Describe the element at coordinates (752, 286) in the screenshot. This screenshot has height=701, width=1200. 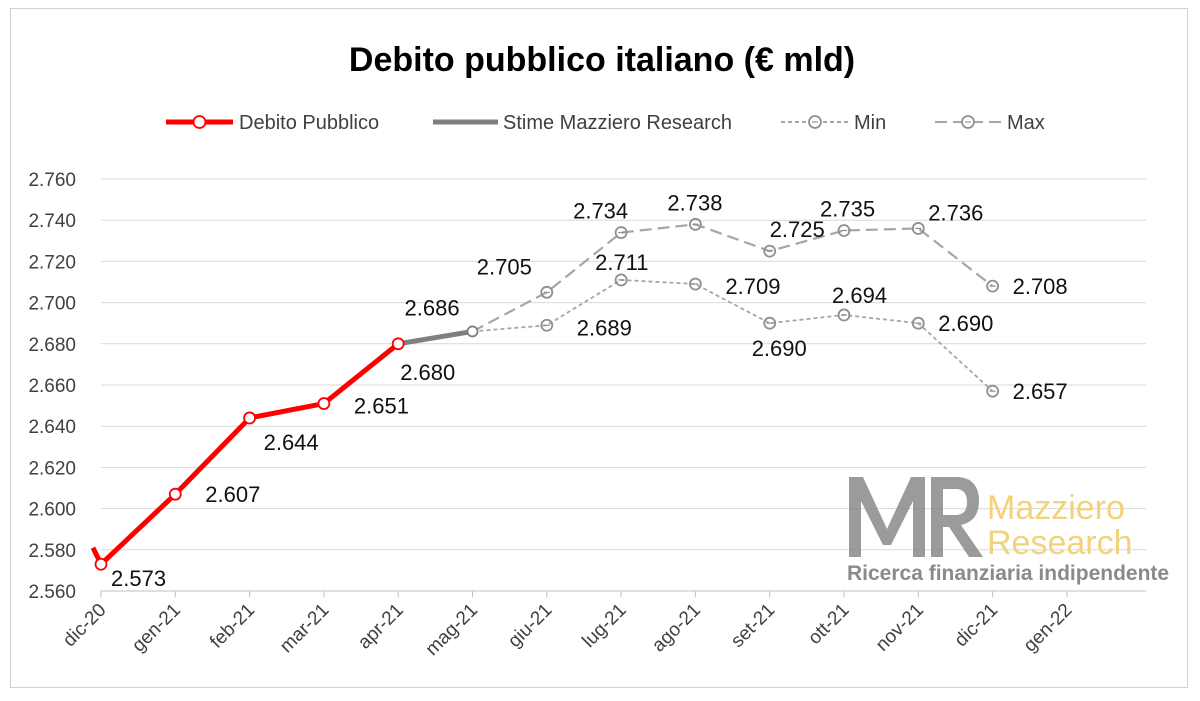
I see `data-label: 2.709` at that location.